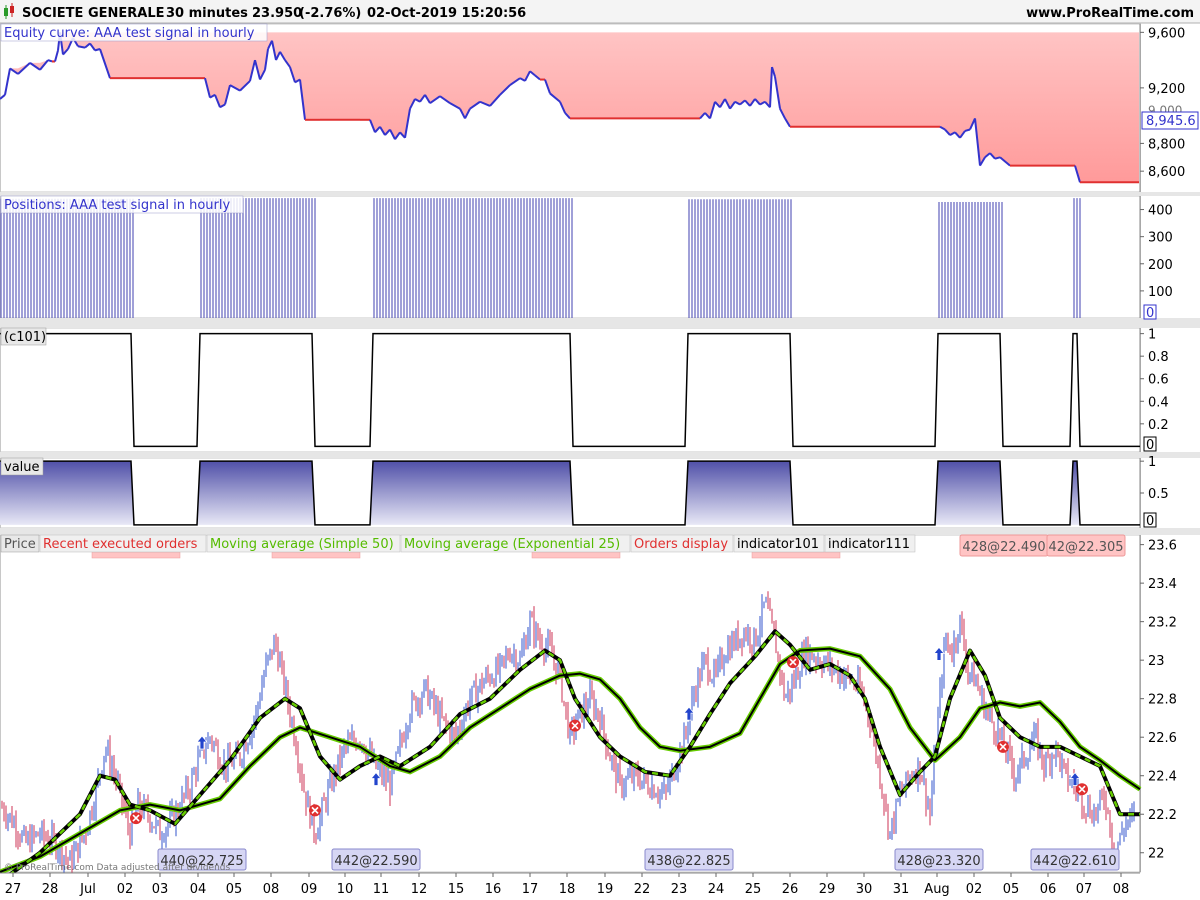  What do you see at coordinates (827, 889) in the screenshot?
I see `x-tick-label: 29` at bounding box center [827, 889].